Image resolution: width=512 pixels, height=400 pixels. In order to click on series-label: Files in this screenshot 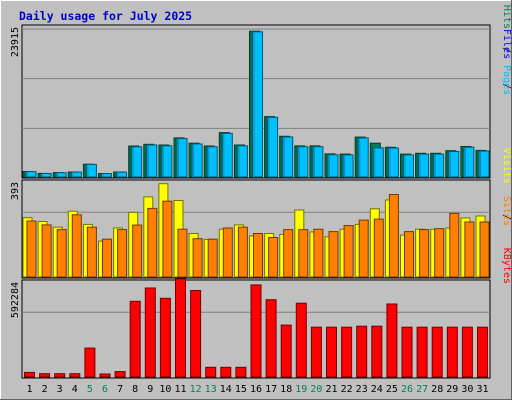, I will do `click(506, 44)`.